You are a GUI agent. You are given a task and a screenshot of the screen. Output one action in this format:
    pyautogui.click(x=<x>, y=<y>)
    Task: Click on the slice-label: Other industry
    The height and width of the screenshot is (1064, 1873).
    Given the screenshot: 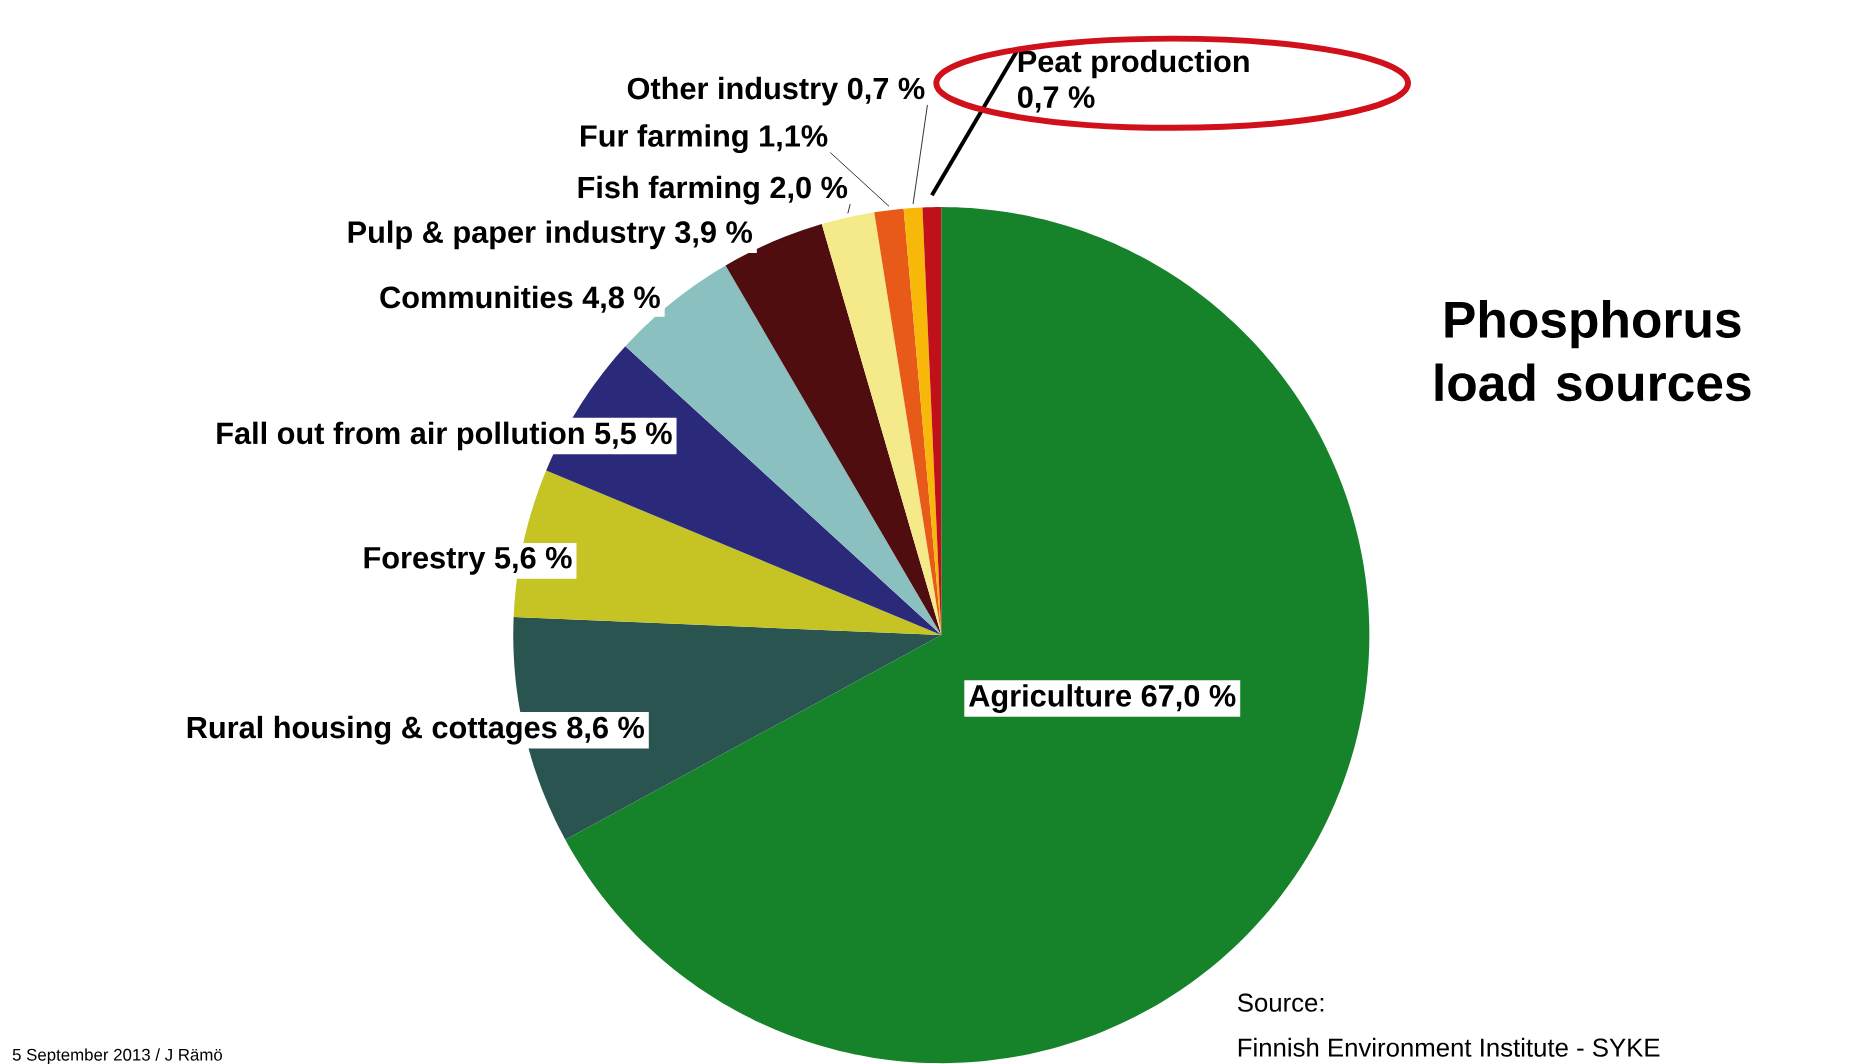 What is the action you would take?
    pyautogui.click(x=732, y=91)
    